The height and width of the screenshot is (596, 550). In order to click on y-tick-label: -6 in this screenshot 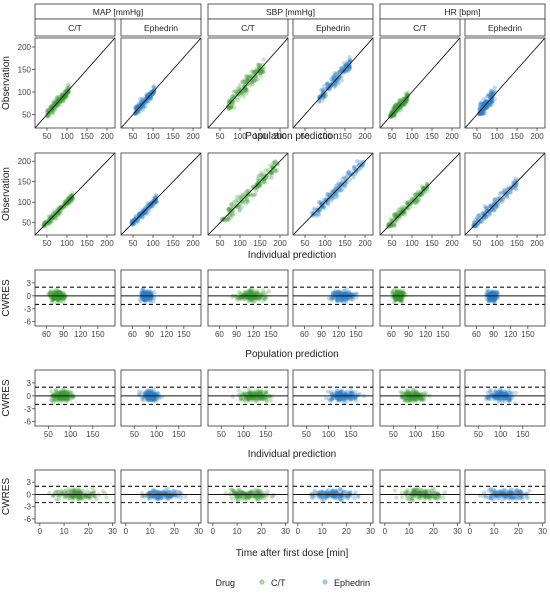, I will do `click(28, 519)`.